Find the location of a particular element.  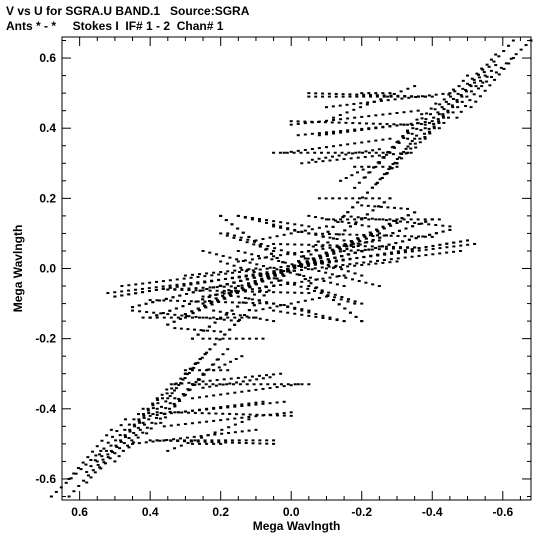

y-tick-label: -0.6 is located at coordinates (45, 479).